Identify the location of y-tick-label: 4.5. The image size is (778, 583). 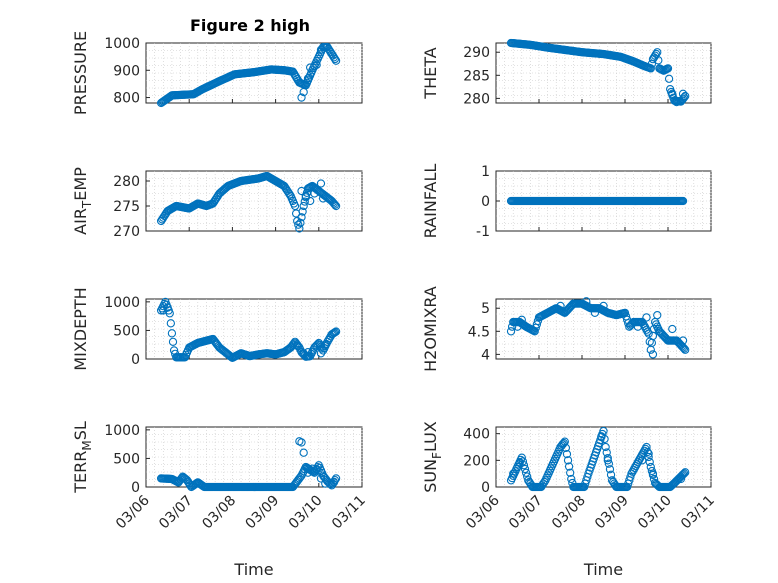
(479, 332).